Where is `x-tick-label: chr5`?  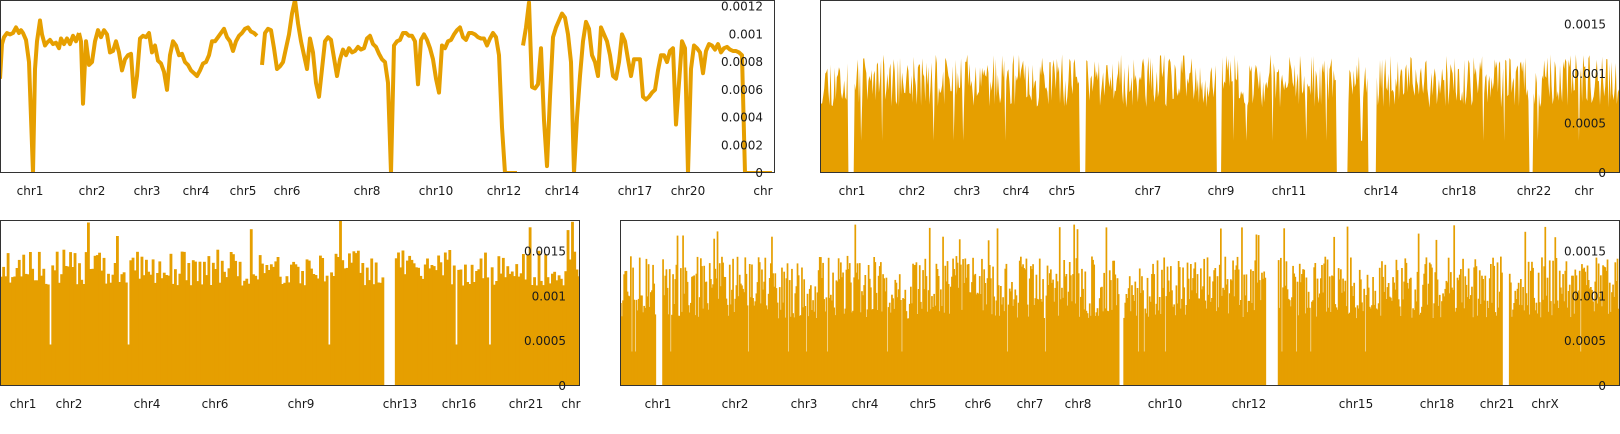 x-tick-label: chr5 is located at coordinates (243, 191).